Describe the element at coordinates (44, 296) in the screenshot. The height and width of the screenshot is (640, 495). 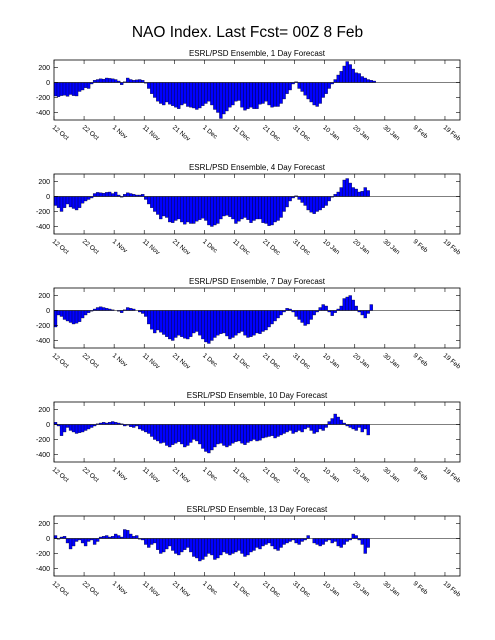
I see `y-tick-label: 200` at that location.